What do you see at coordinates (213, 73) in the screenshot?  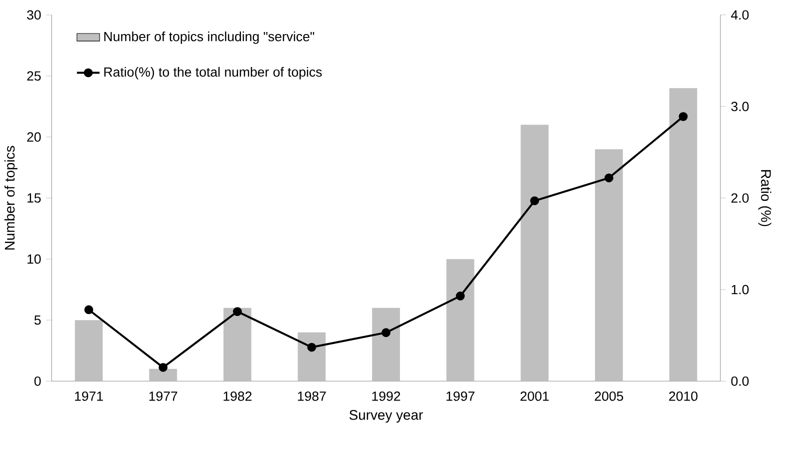 I see `legend-label: Ratio(%) to the total number of topics` at bounding box center [213, 73].